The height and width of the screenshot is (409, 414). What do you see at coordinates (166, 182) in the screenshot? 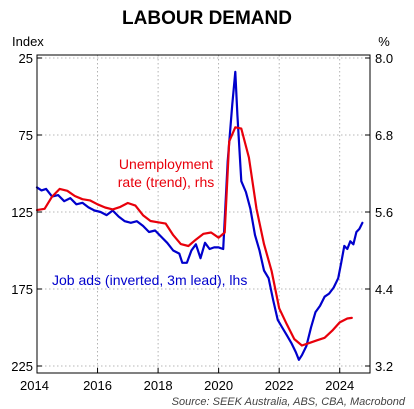
I see `unemployment-label-line2: rate (trend), rhs` at bounding box center [166, 182].